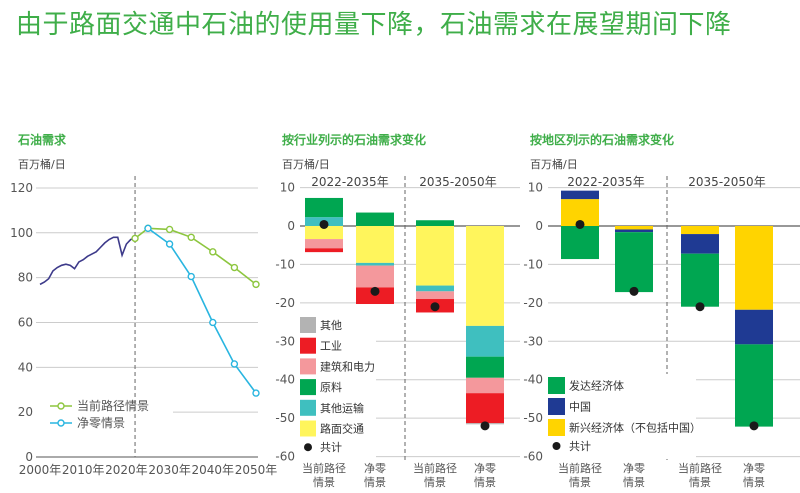 The image size is (800, 493). I want to click on legend-swatch-china, so click(556, 406).